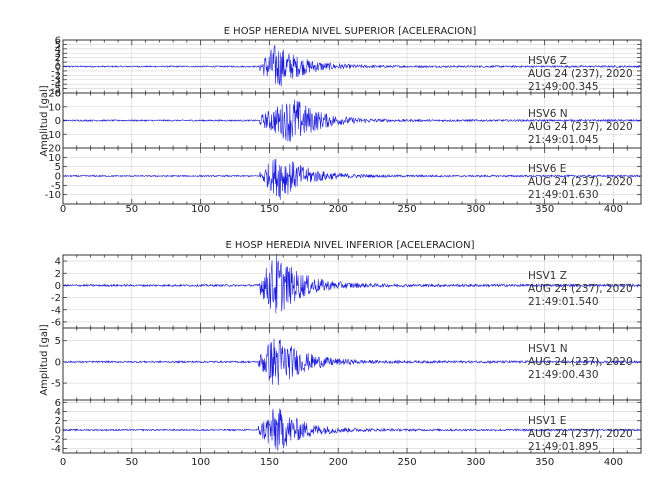  I want to click on time-label: 21:49:01.045, so click(563, 140).